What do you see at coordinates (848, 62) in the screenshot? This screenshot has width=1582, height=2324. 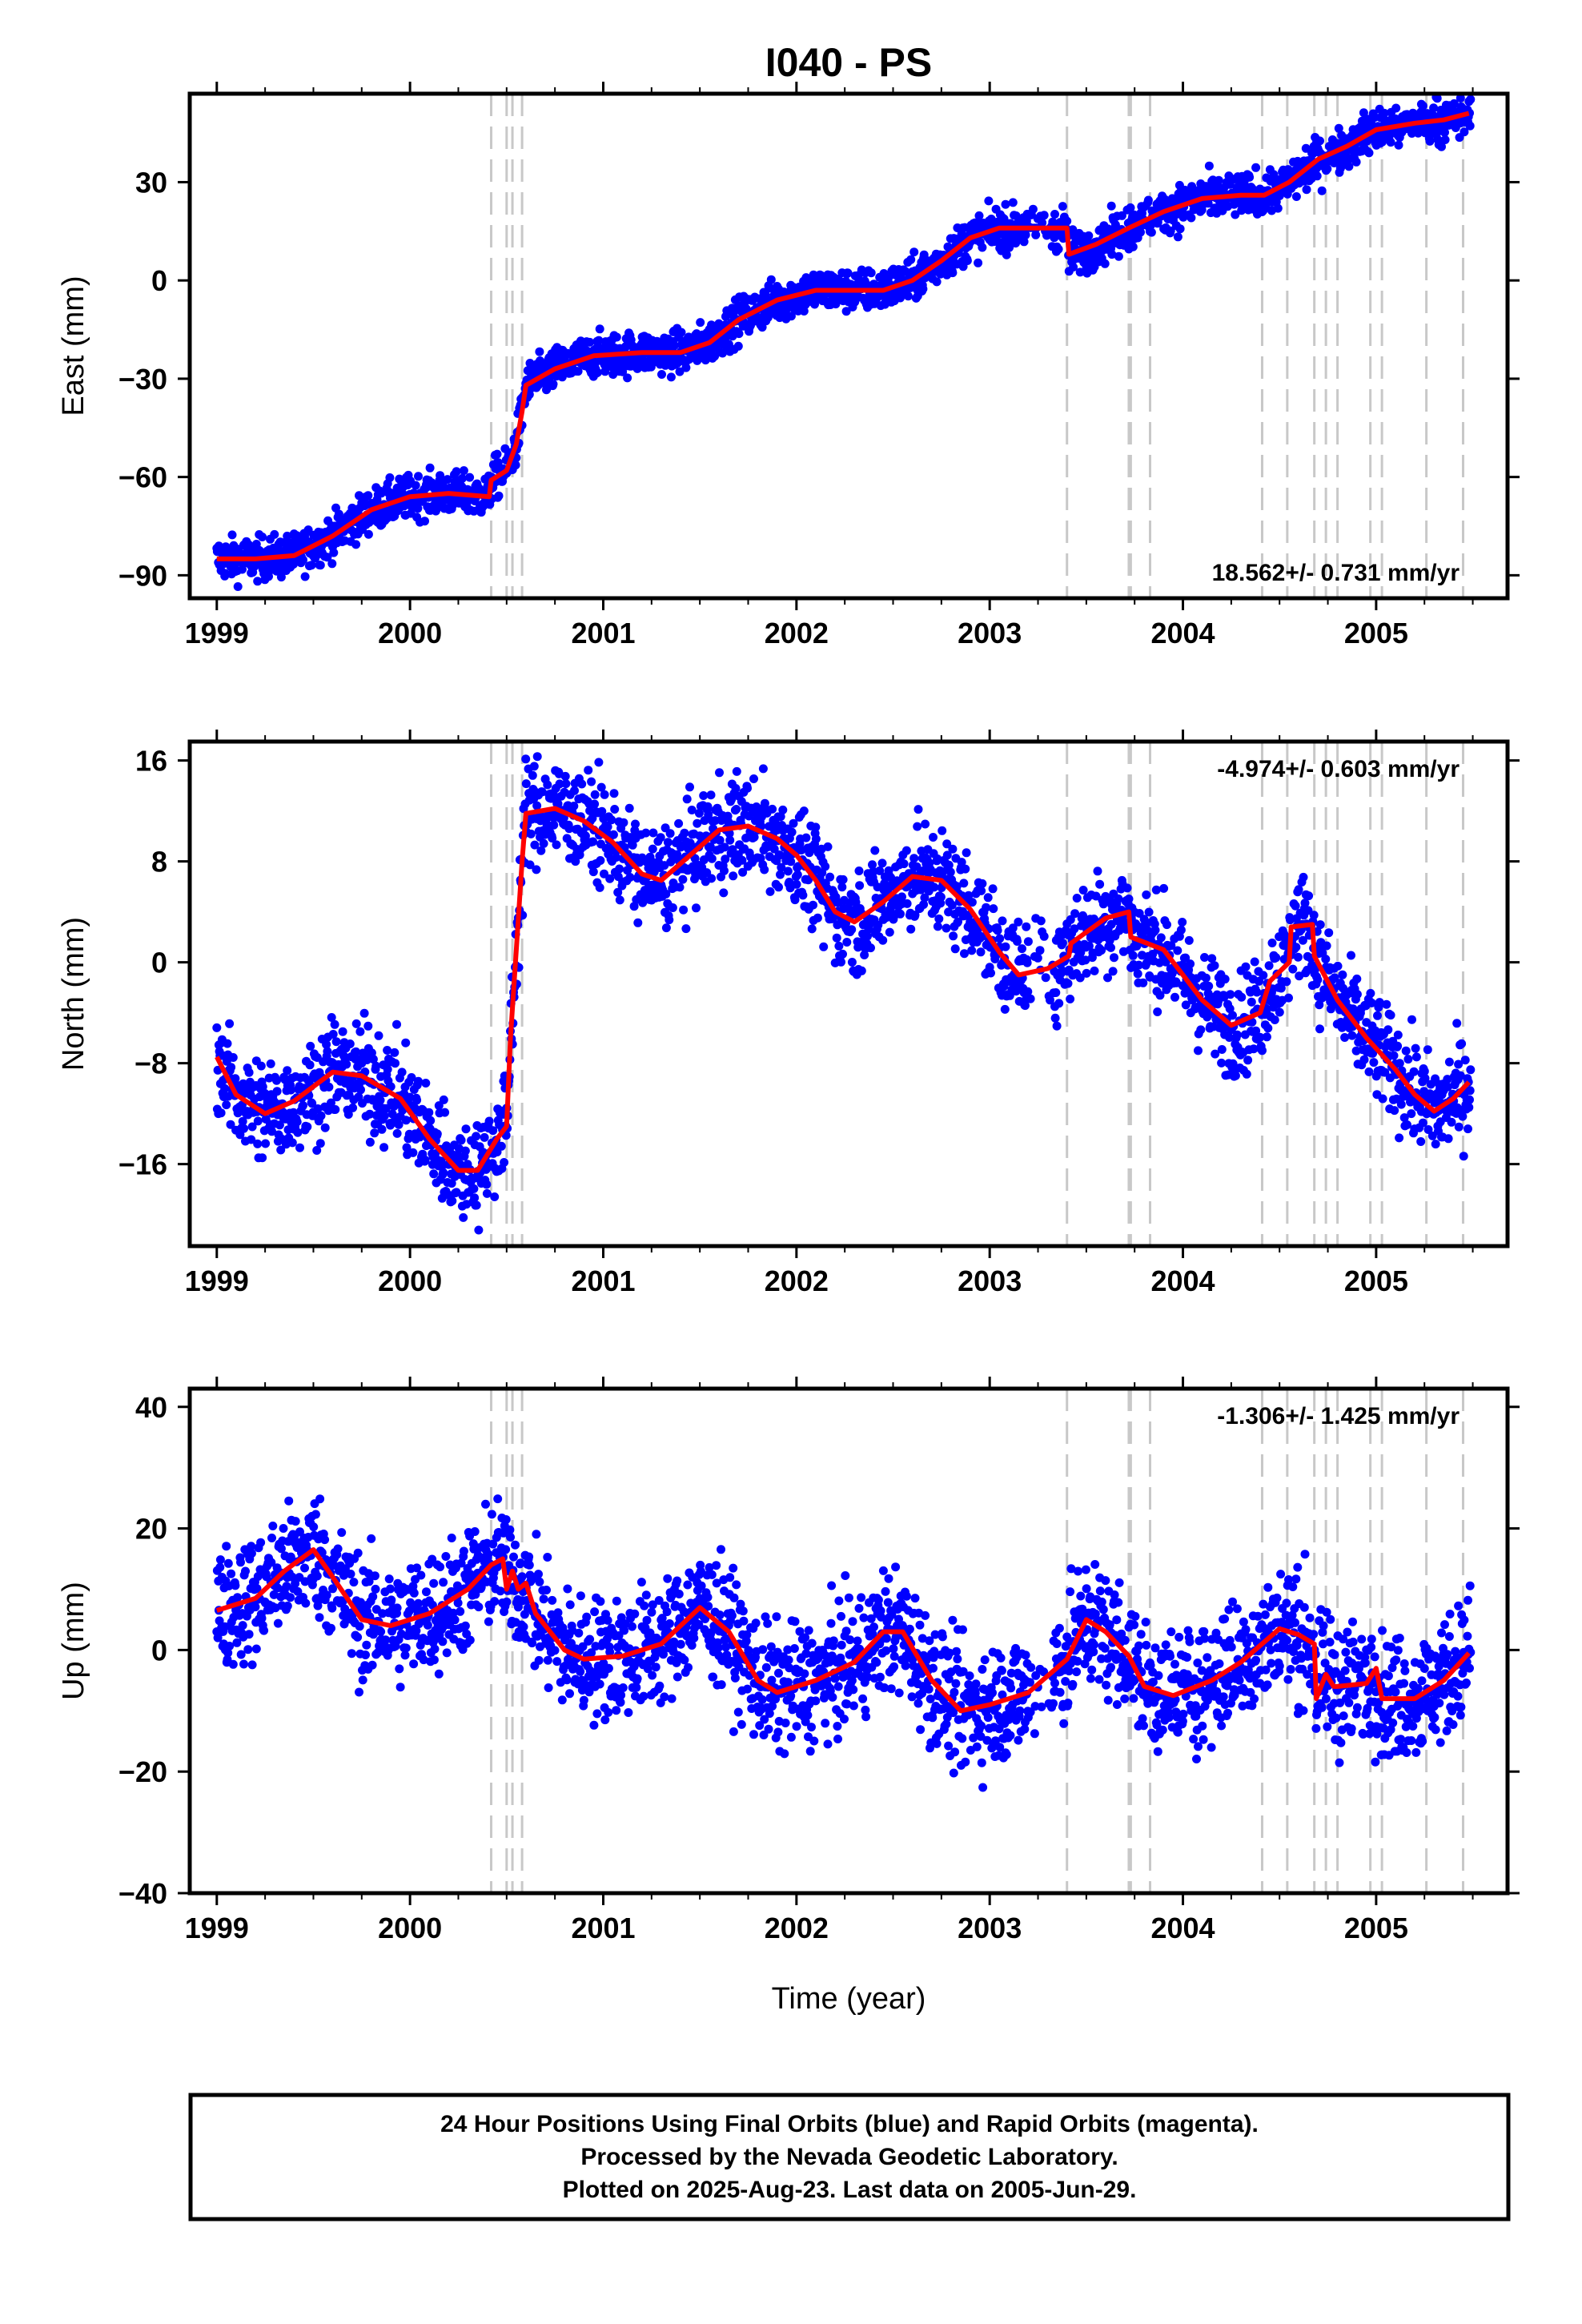 I see `figure-title: I040 - PS` at bounding box center [848, 62].